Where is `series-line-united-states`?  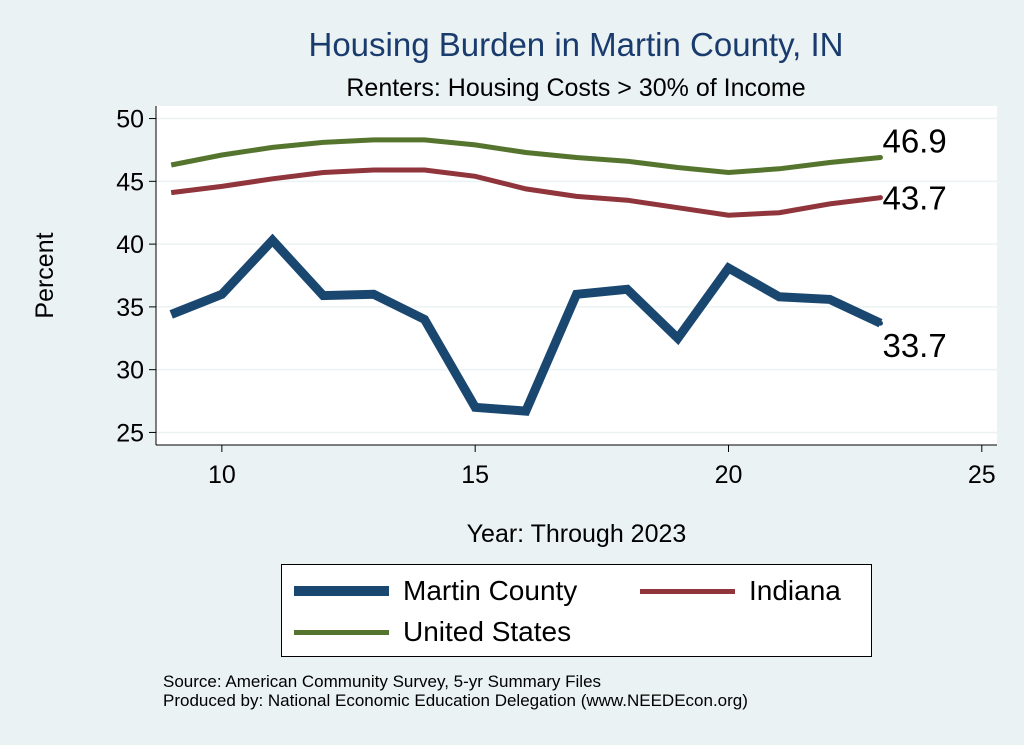
series-line-united-states is located at coordinates (525, 156).